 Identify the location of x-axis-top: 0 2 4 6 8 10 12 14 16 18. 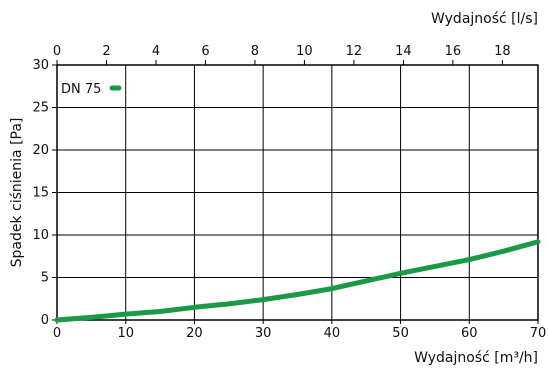
(282, 54).